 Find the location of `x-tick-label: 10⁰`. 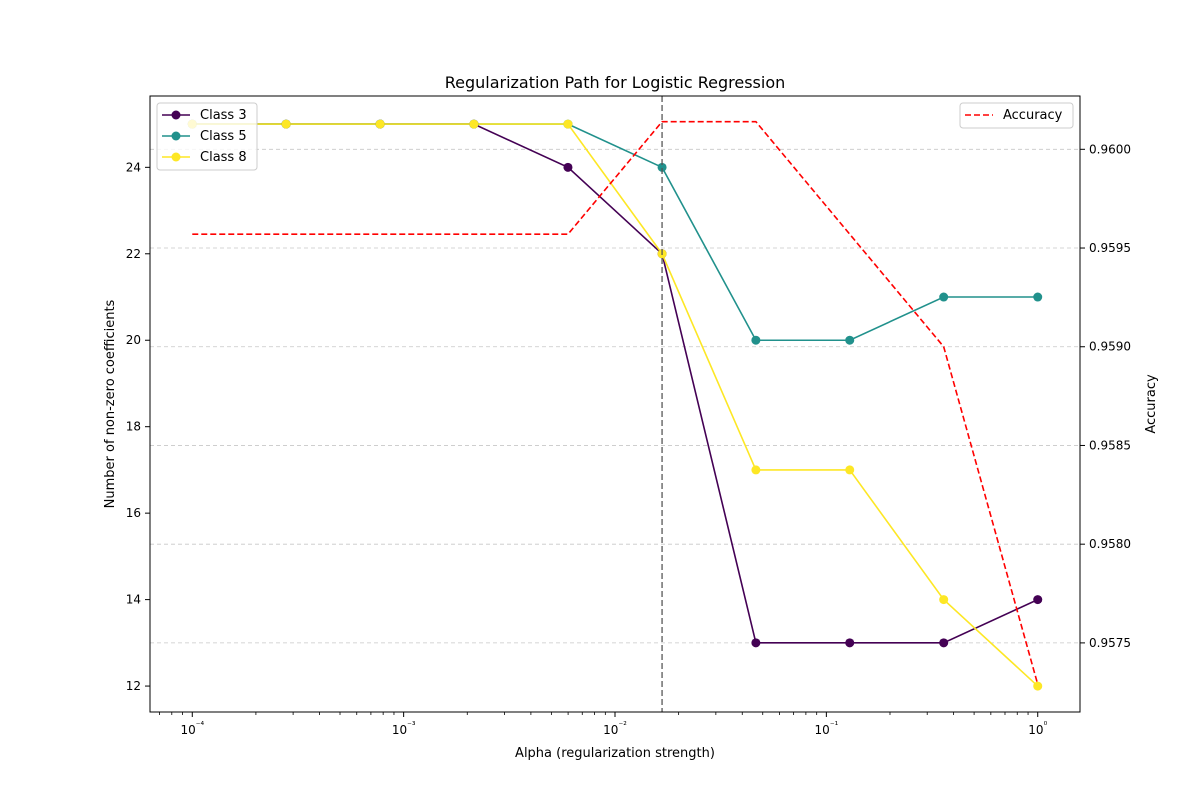

x-tick-label: 10⁰ is located at coordinates (1037, 729).